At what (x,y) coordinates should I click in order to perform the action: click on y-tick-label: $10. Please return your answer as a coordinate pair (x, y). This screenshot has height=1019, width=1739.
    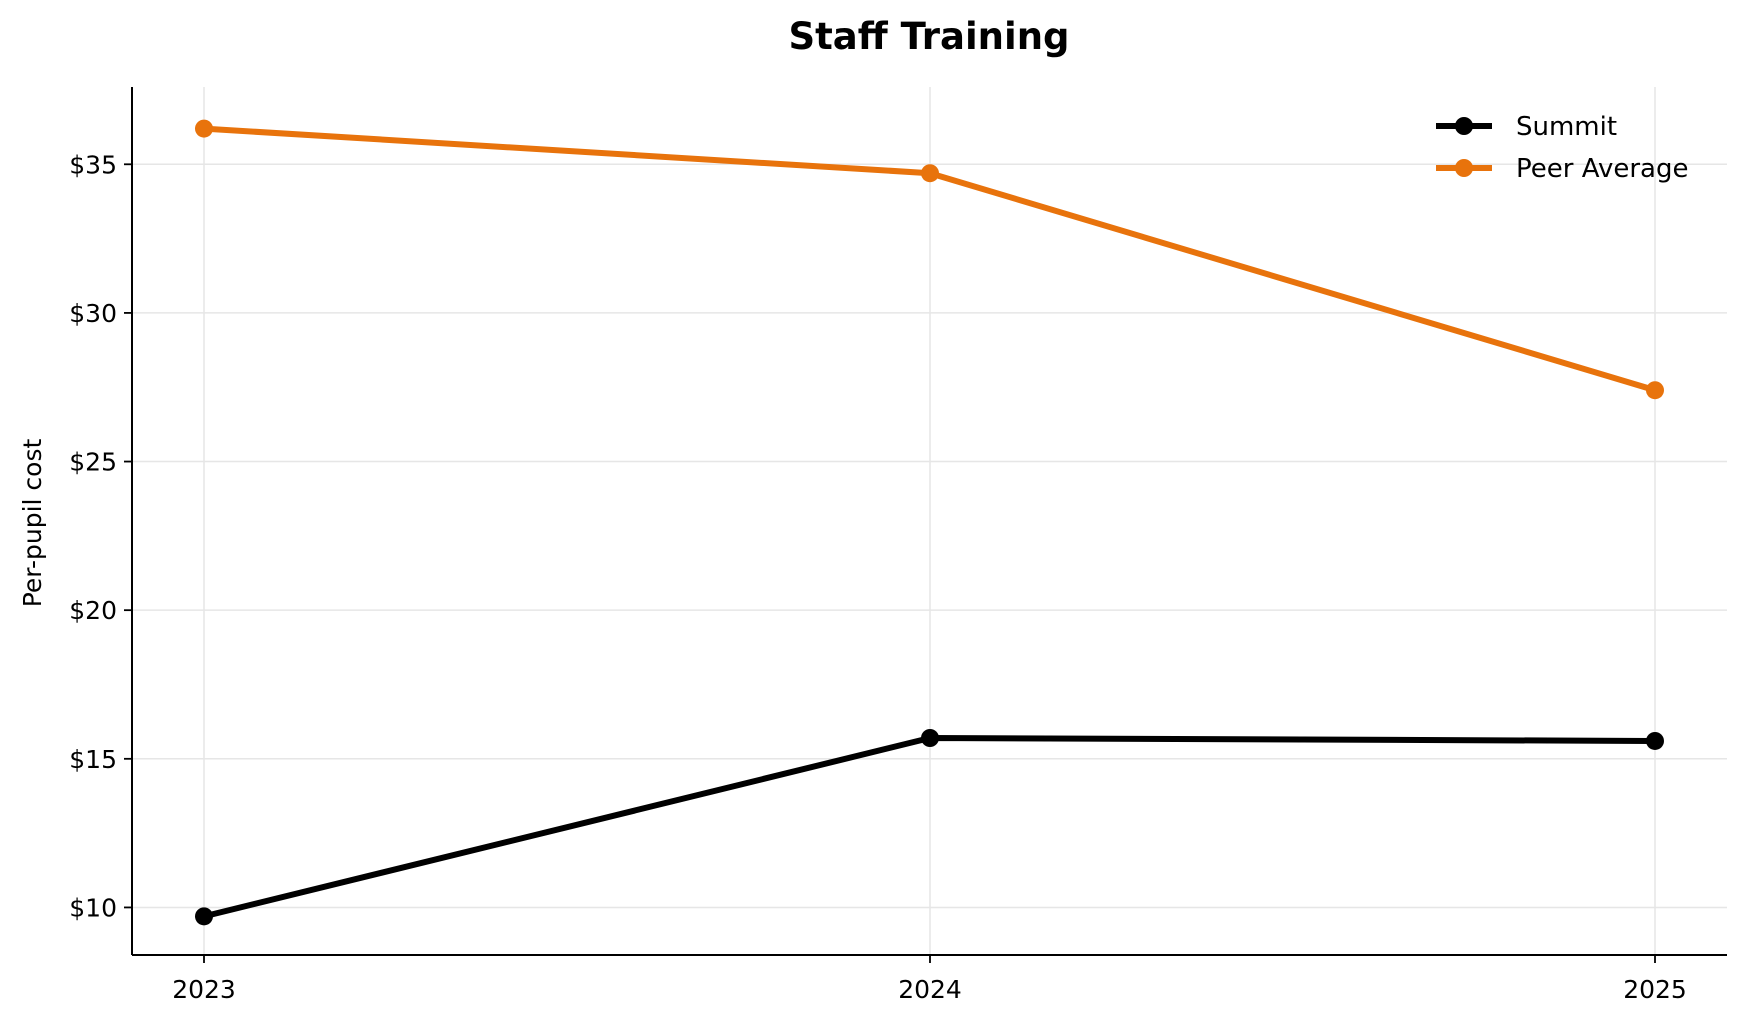
    Looking at the image, I should click on (93, 907).